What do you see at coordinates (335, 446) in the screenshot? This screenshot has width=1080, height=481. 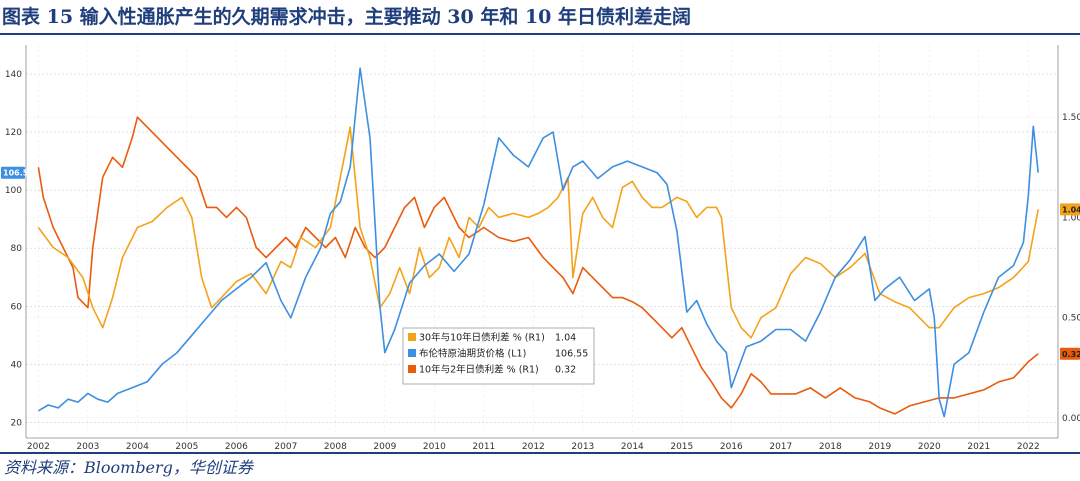 I see `x-tick-label: 2008` at bounding box center [335, 446].